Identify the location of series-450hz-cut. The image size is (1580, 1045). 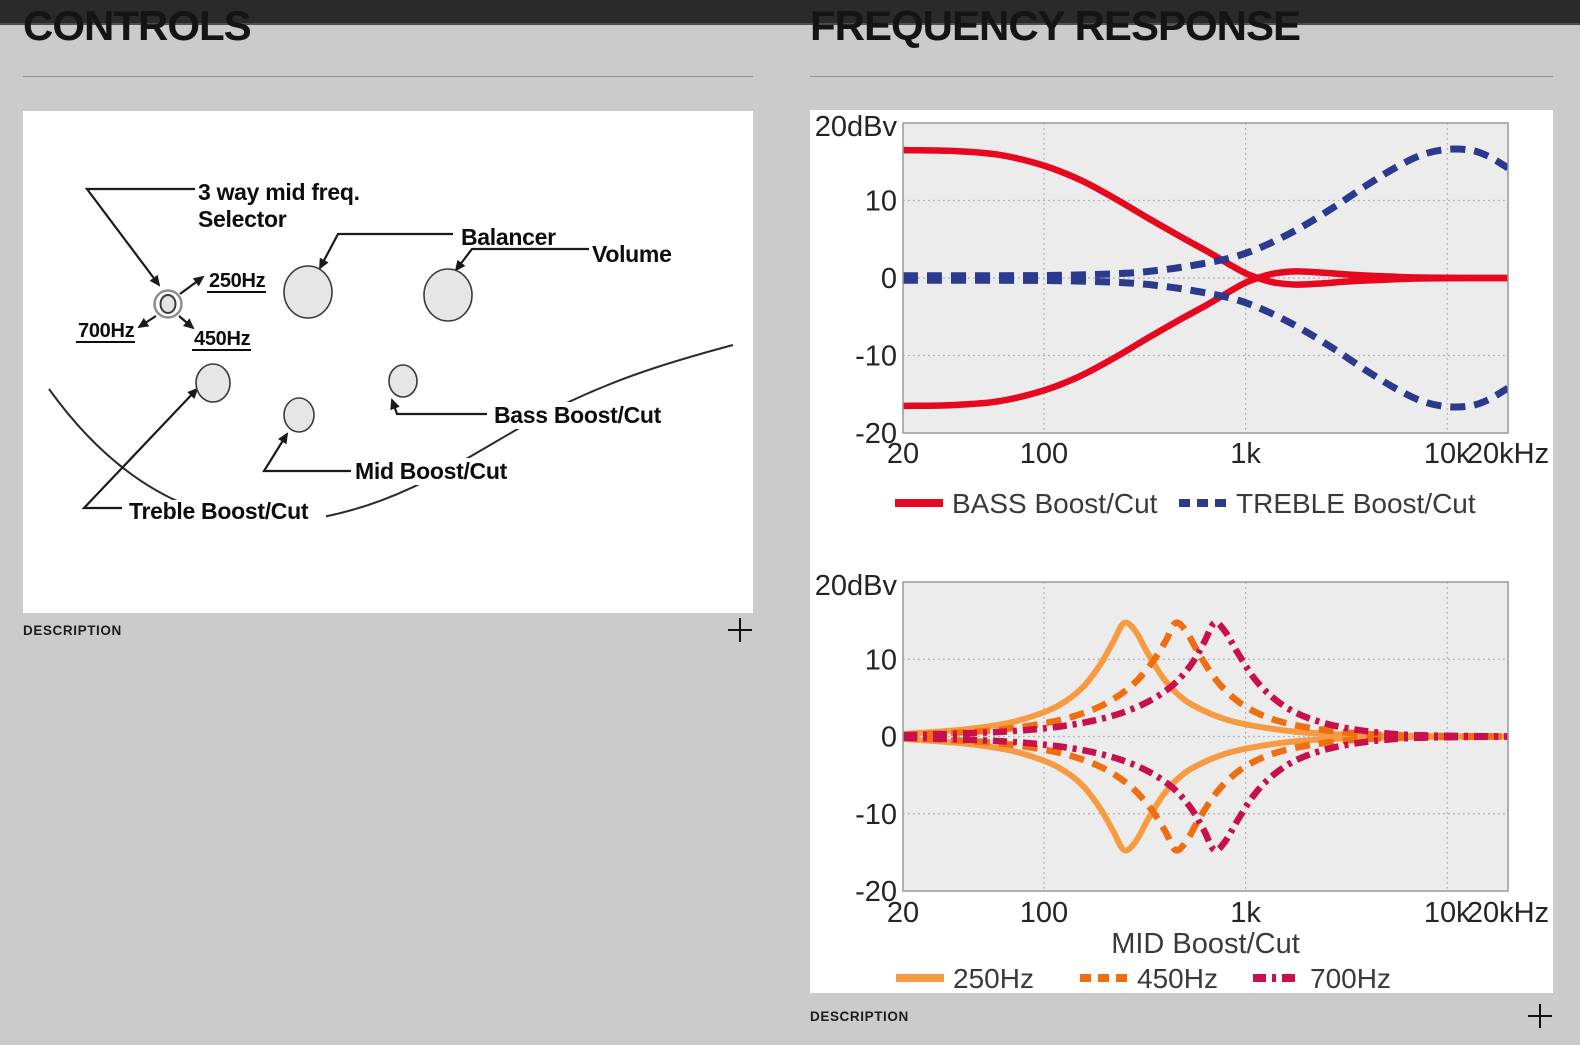
(1205, 793).